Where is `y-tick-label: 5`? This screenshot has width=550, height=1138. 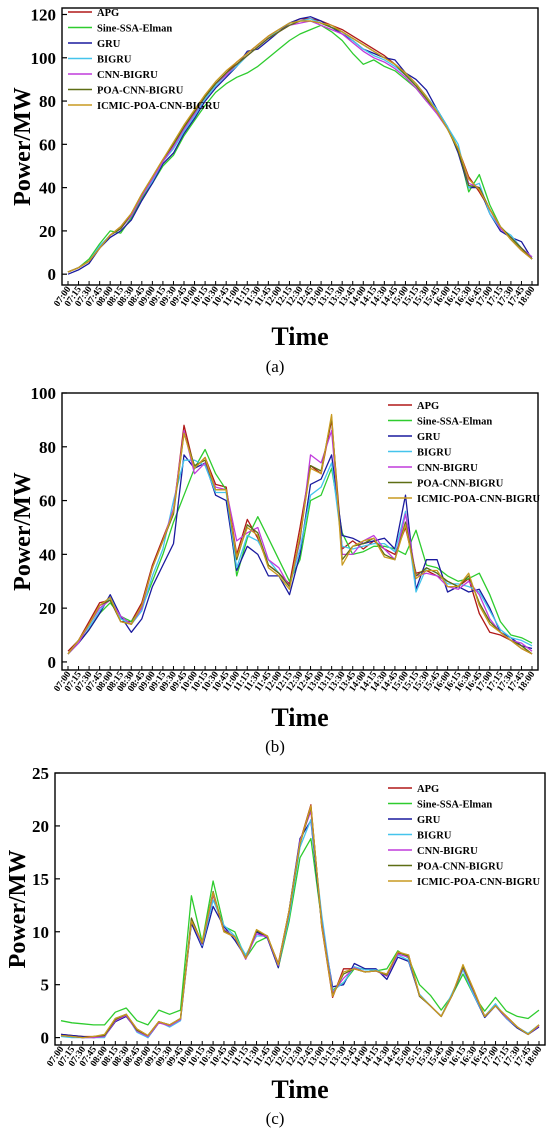
y-tick-label: 5 is located at coordinates (45, 985).